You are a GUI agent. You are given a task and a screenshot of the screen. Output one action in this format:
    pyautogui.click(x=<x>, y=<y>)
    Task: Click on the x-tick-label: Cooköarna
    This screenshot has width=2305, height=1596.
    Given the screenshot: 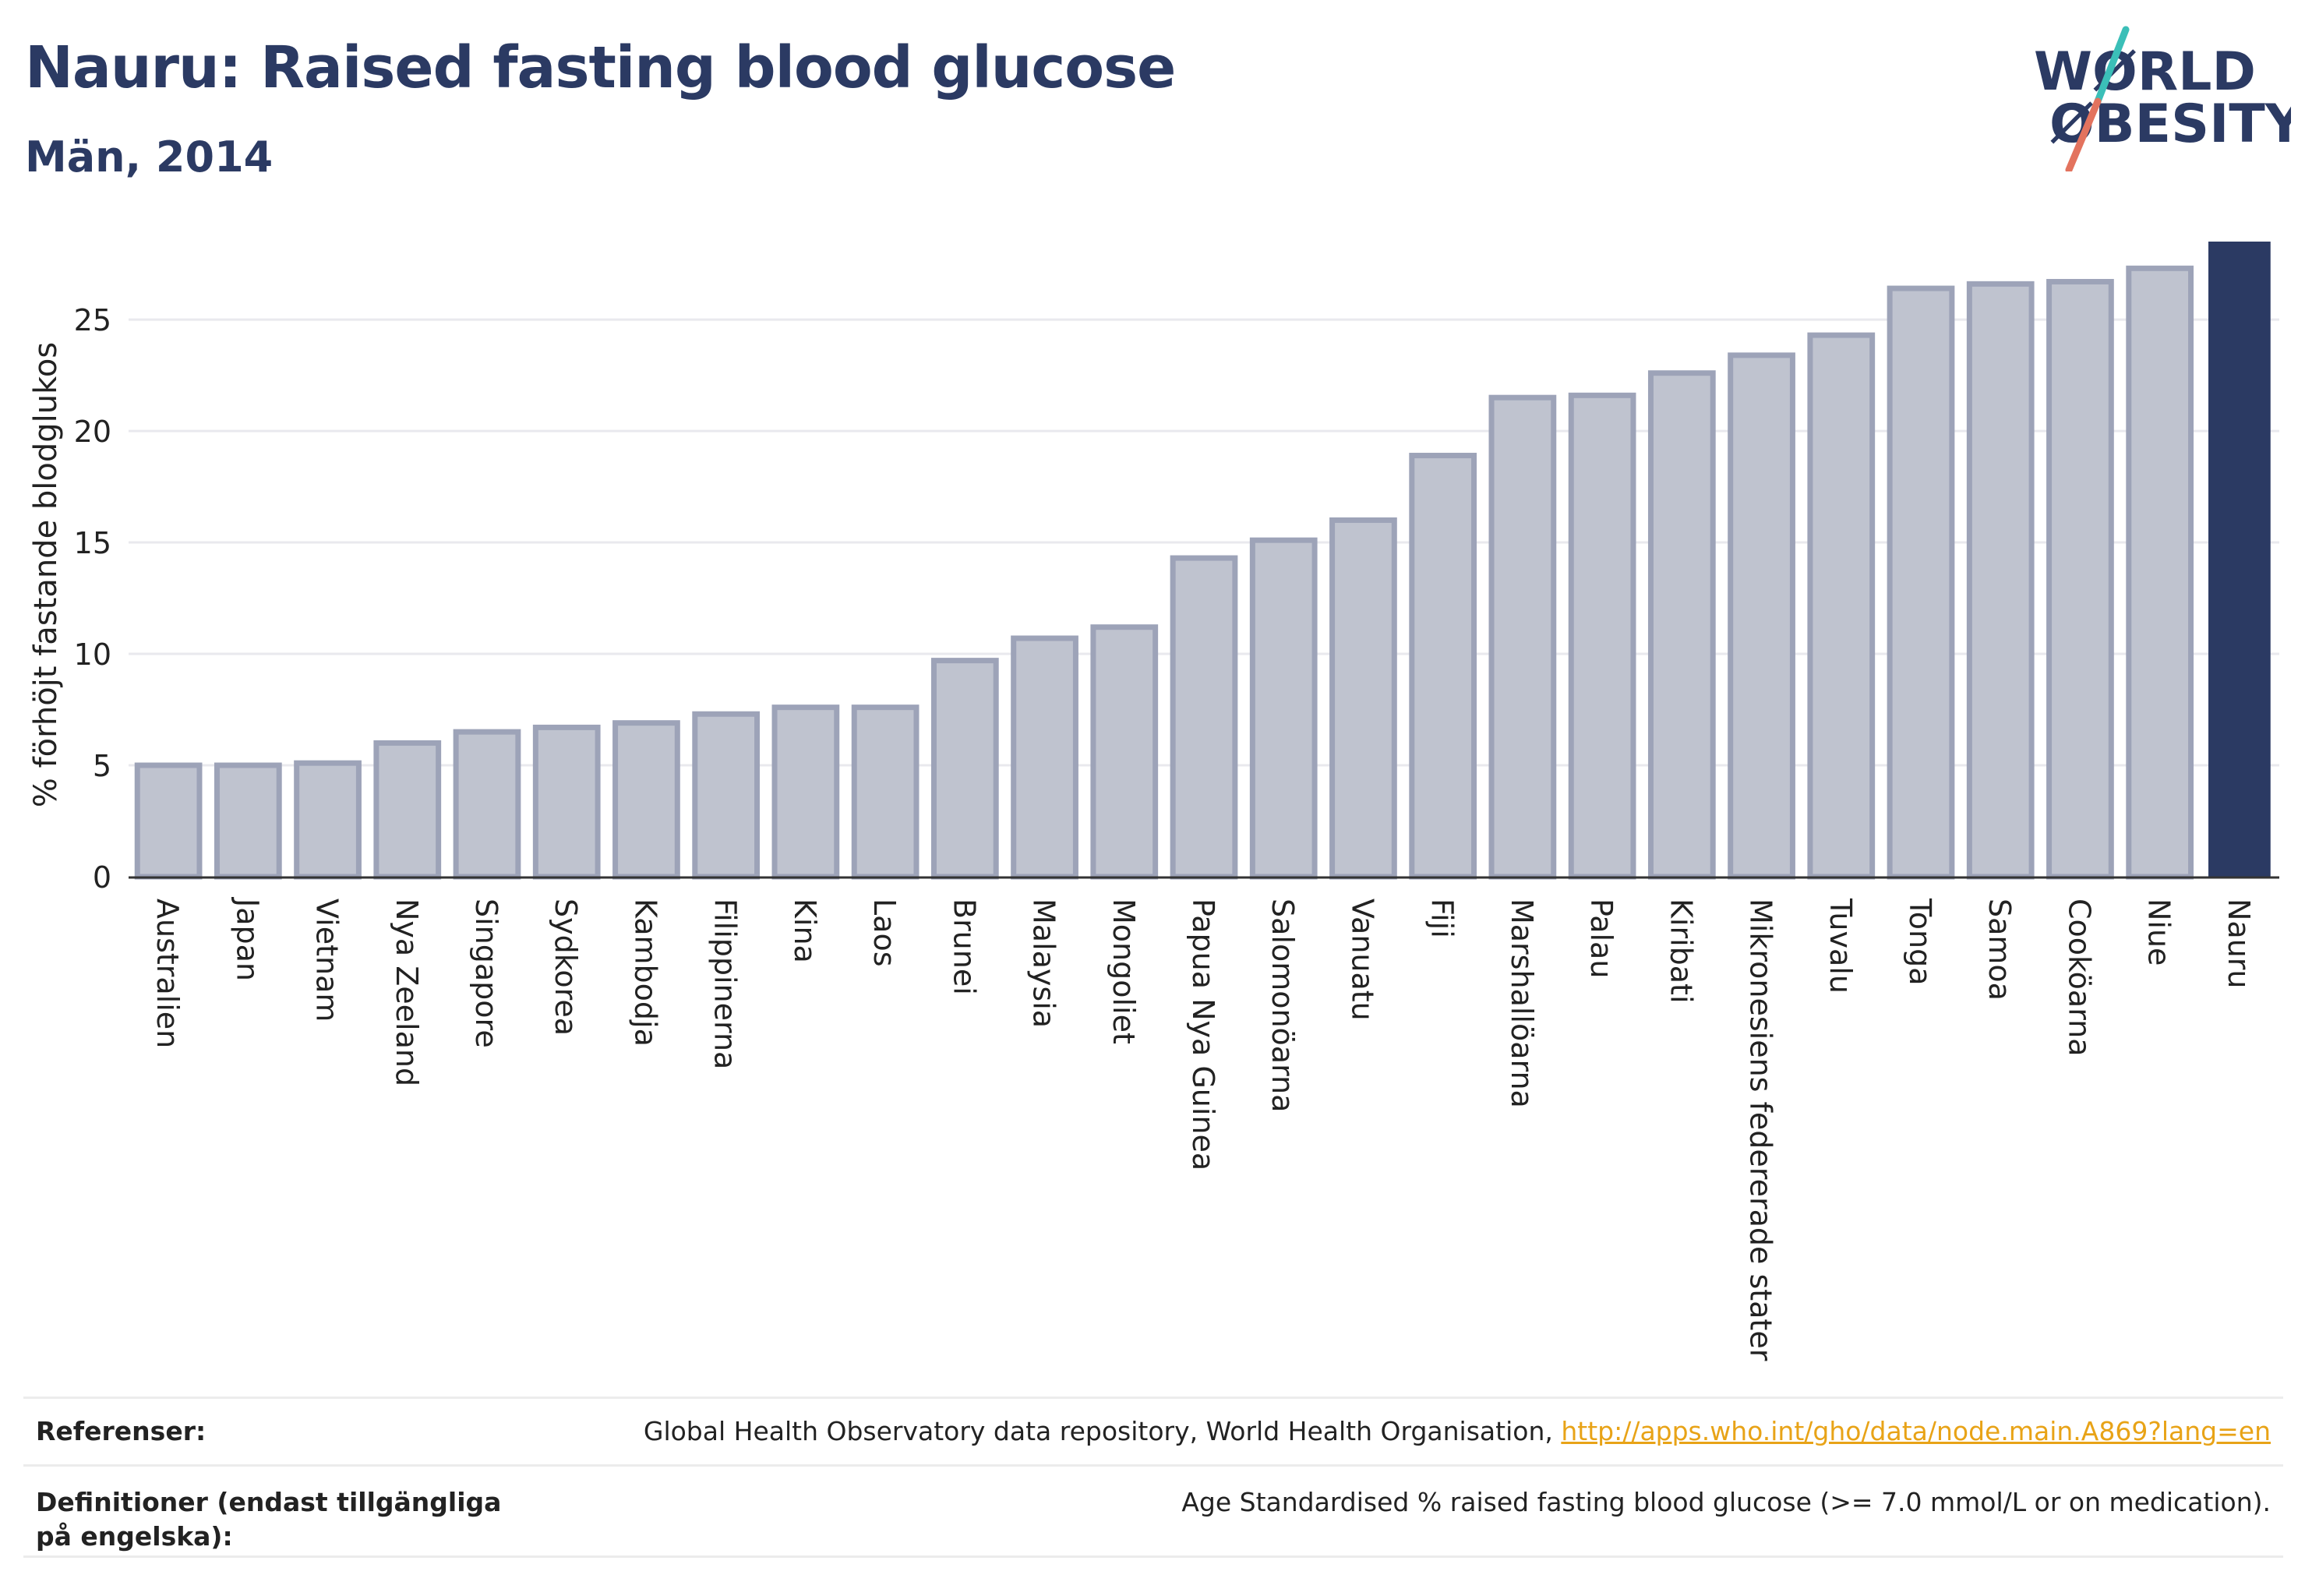 What is the action you would take?
    pyautogui.click(x=2079, y=978)
    